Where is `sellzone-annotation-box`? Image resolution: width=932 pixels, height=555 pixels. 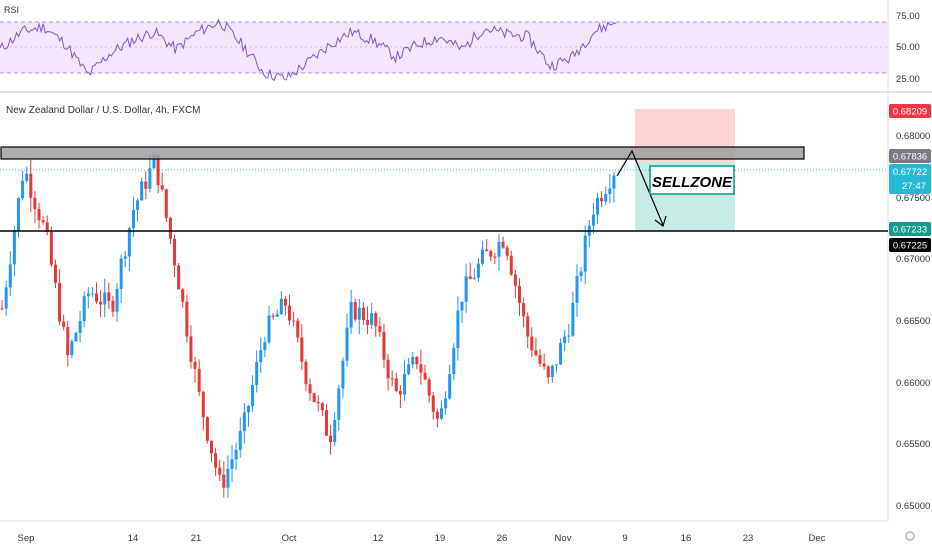 sellzone-annotation-box is located at coordinates (692, 180).